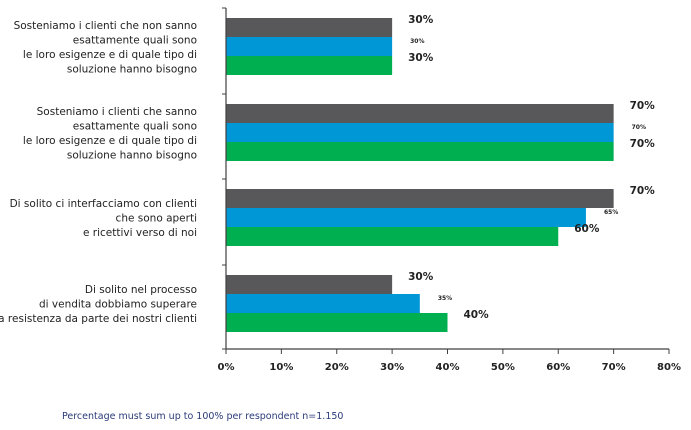 This screenshot has height=430, width=691. Describe the element at coordinates (421, 277) in the screenshot. I see `data-label-s1-c4: 30%` at that location.